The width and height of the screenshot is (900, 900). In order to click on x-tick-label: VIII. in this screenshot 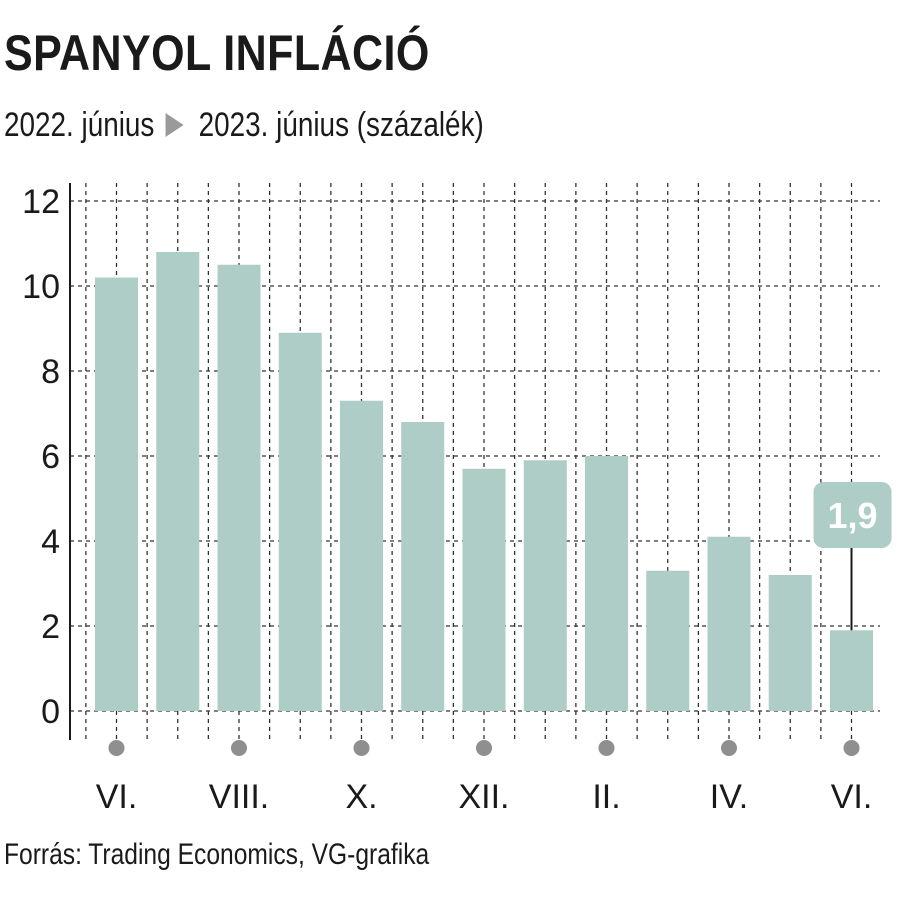, I will do `click(239, 797)`.